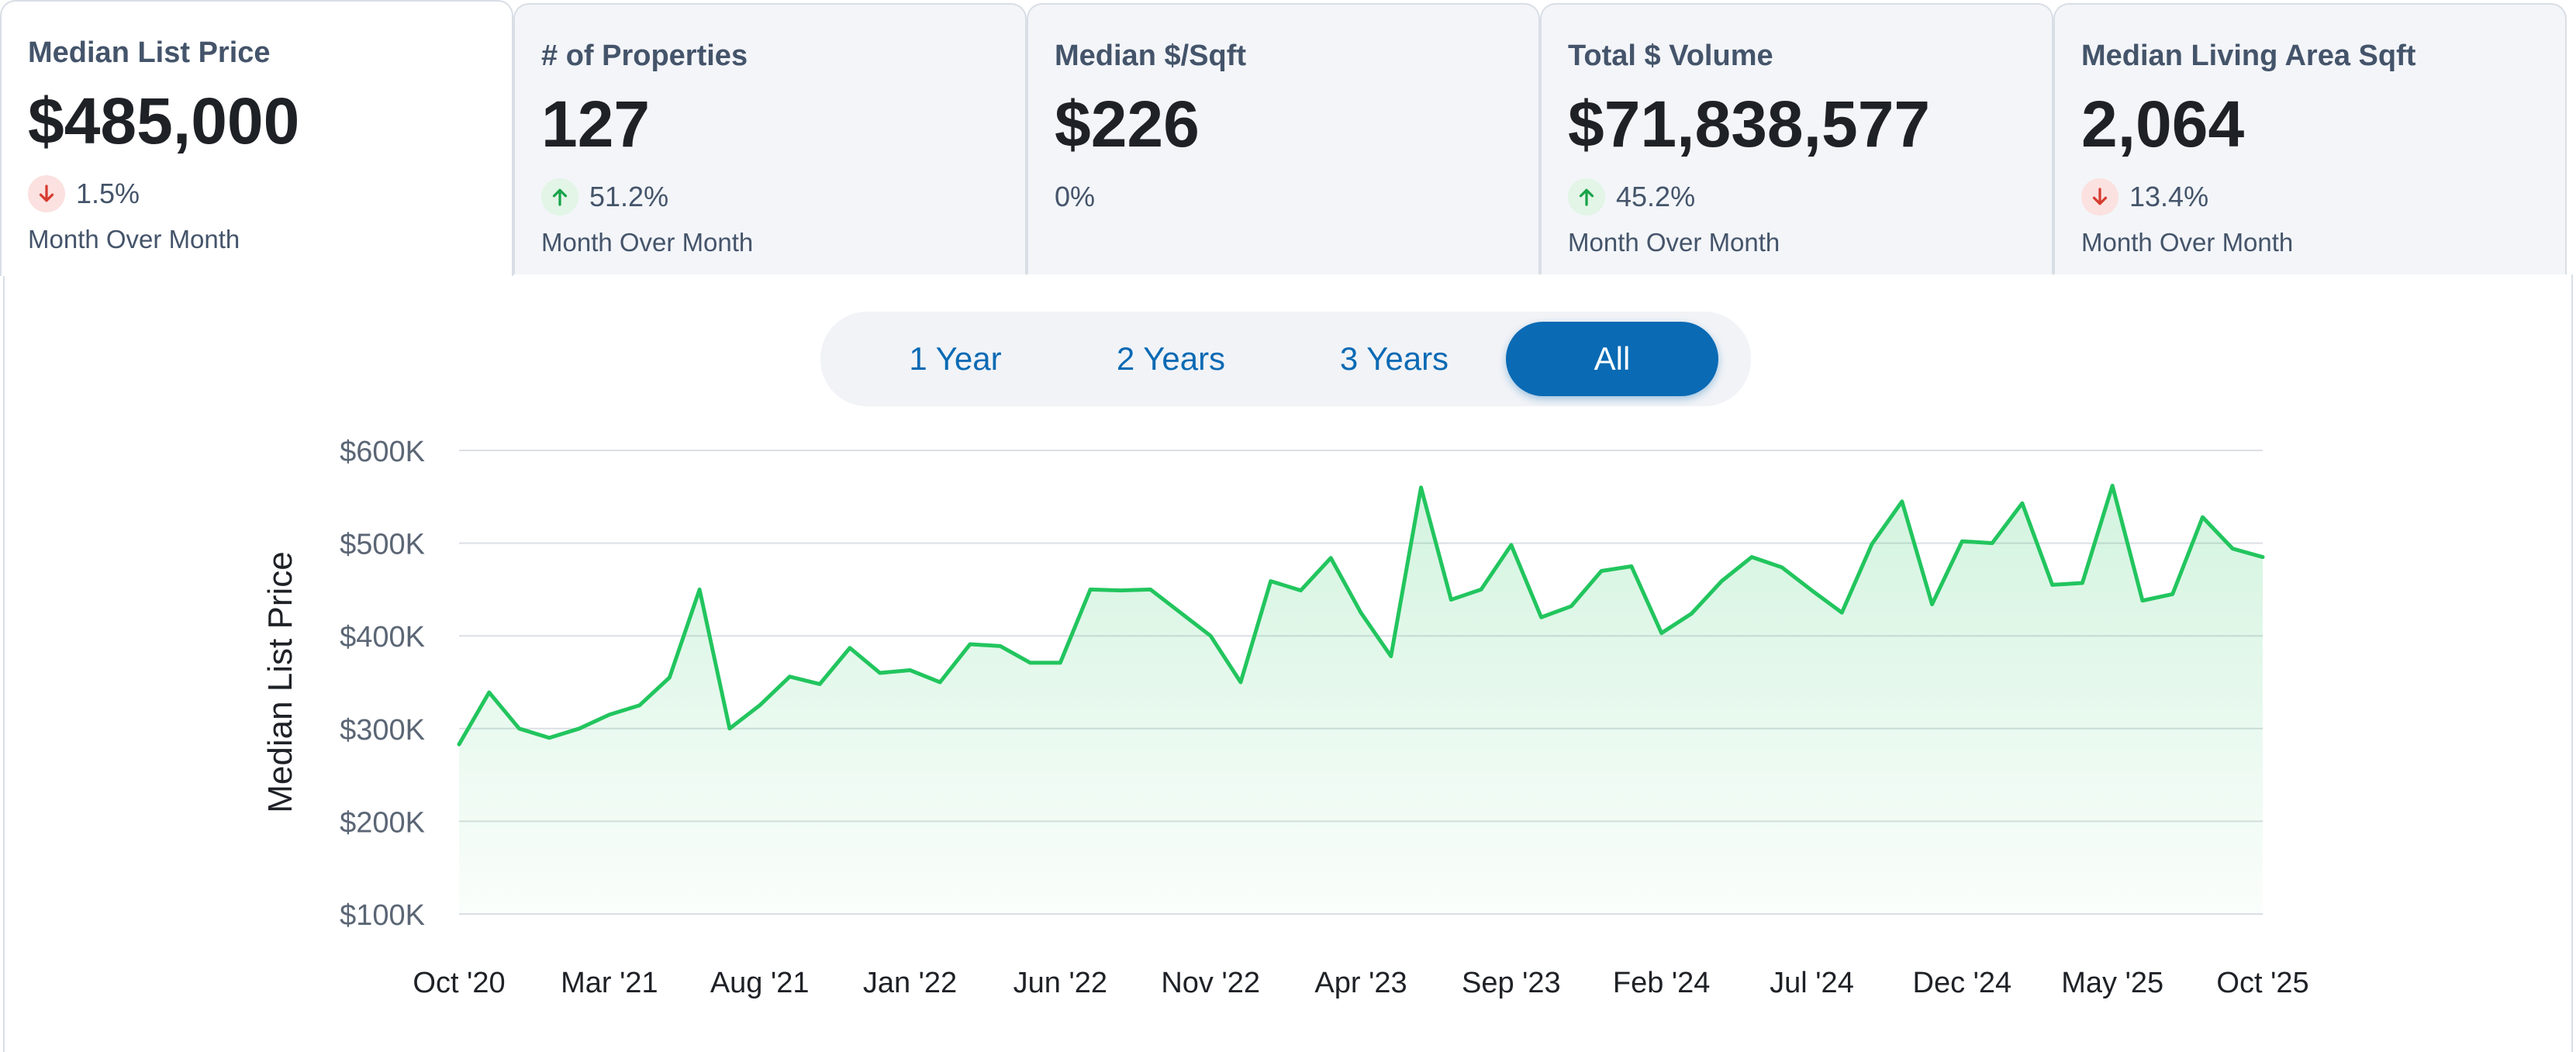 The image size is (2576, 1052). What do you see at coordinates (382, 823) in the screenshot?
I see `y-tick-label: $200K` at bounding box center [382, 823].